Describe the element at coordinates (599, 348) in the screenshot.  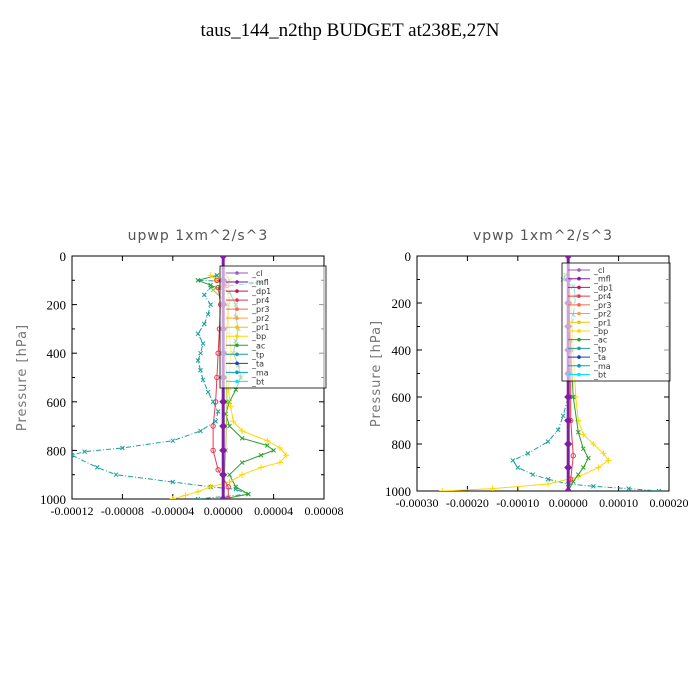
I see `legend-label: _tp` at that location.